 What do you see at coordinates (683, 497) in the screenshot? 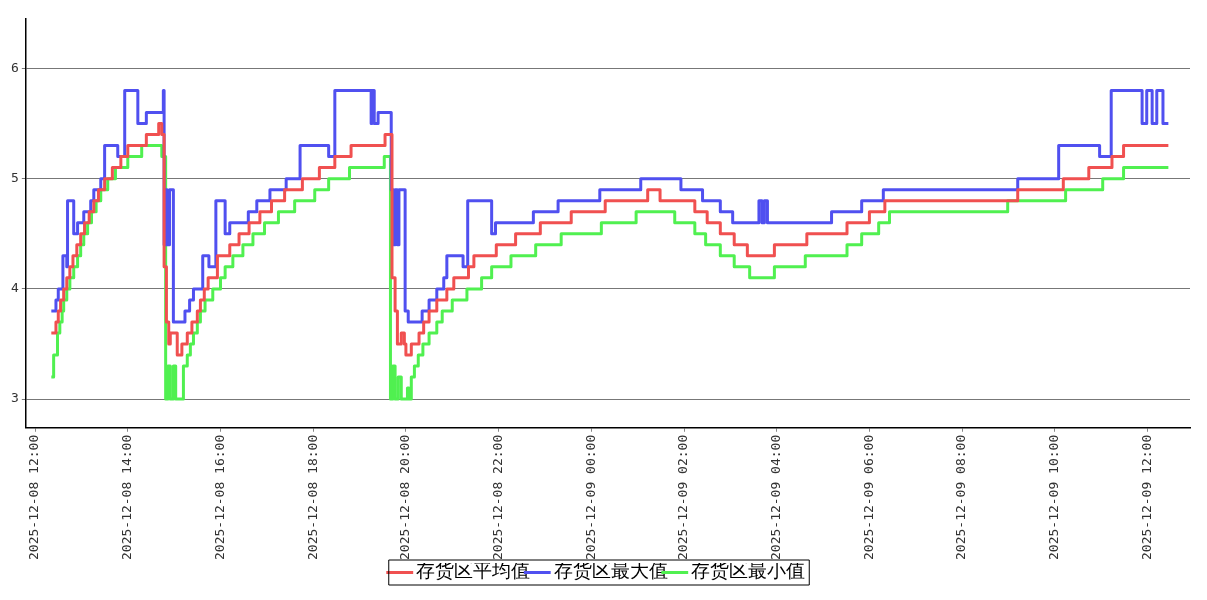
I see `x-tick-label: 2025-12-09 02:00` at bounding box center [683, 497].